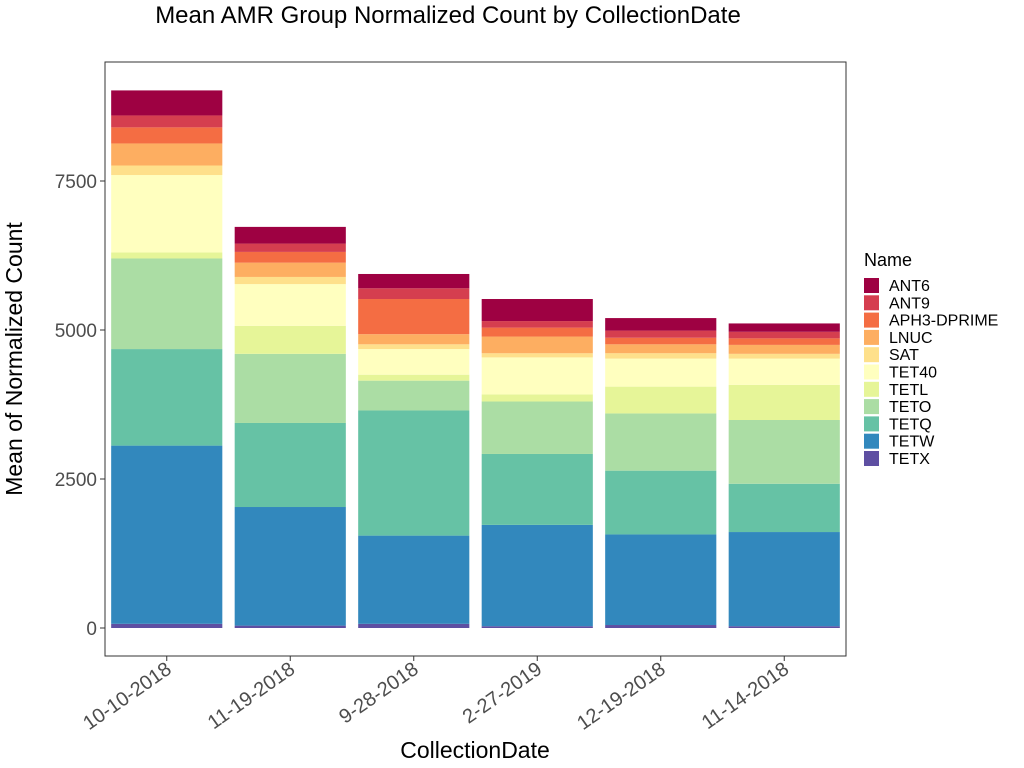 The image size is (1024, 768). Describe the element at coordinates (910, 407) in the screenshot. I see `legend-label-teto: TETO` at that location.